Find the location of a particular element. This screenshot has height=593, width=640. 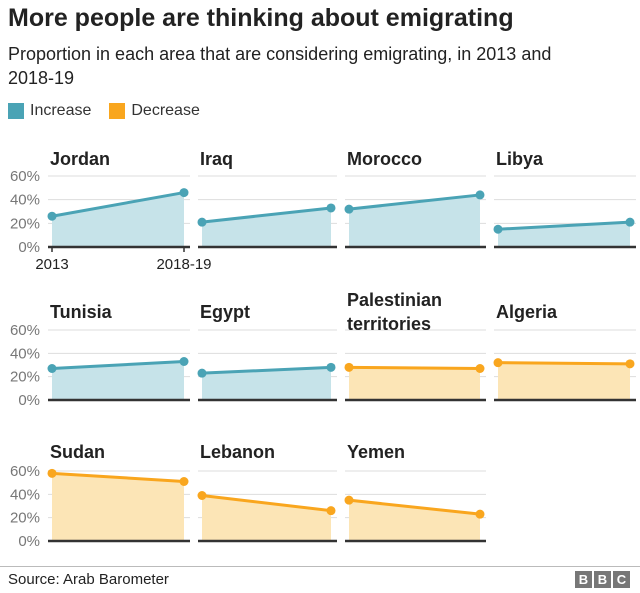

panel-libya: Libya is located at coordinates (564, 199).